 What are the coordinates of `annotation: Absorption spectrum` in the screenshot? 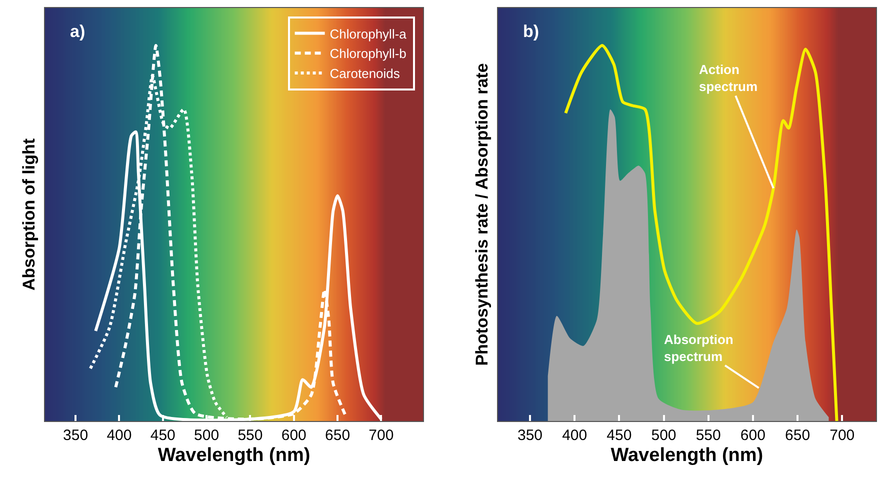 It's located at (699, 348).